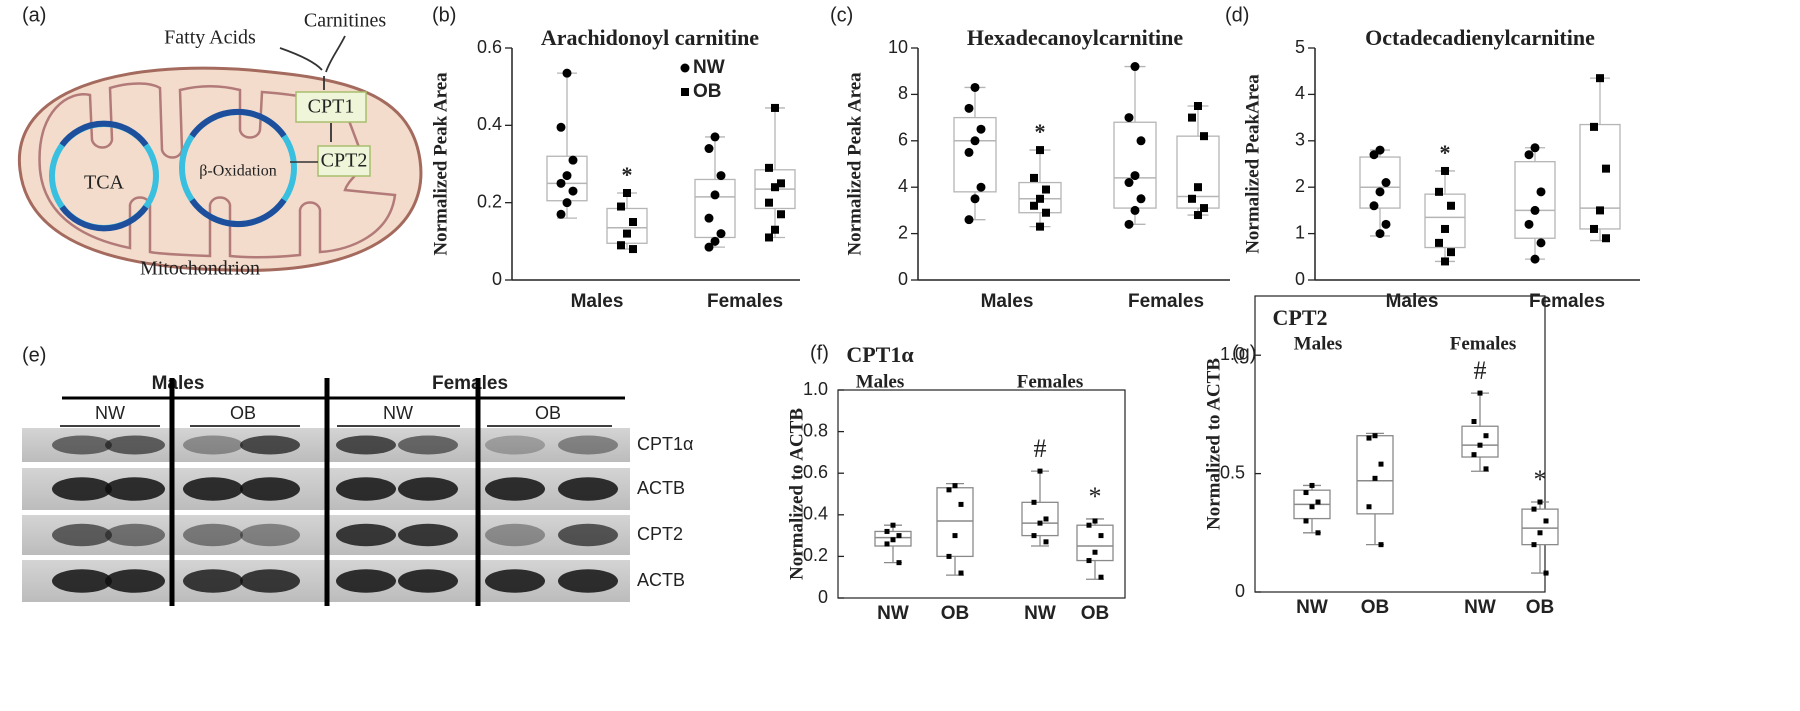 This screenshot has height=711, width=1800. I want to click on y-axis-label: Normalized Peak Area, so click(854, 164).